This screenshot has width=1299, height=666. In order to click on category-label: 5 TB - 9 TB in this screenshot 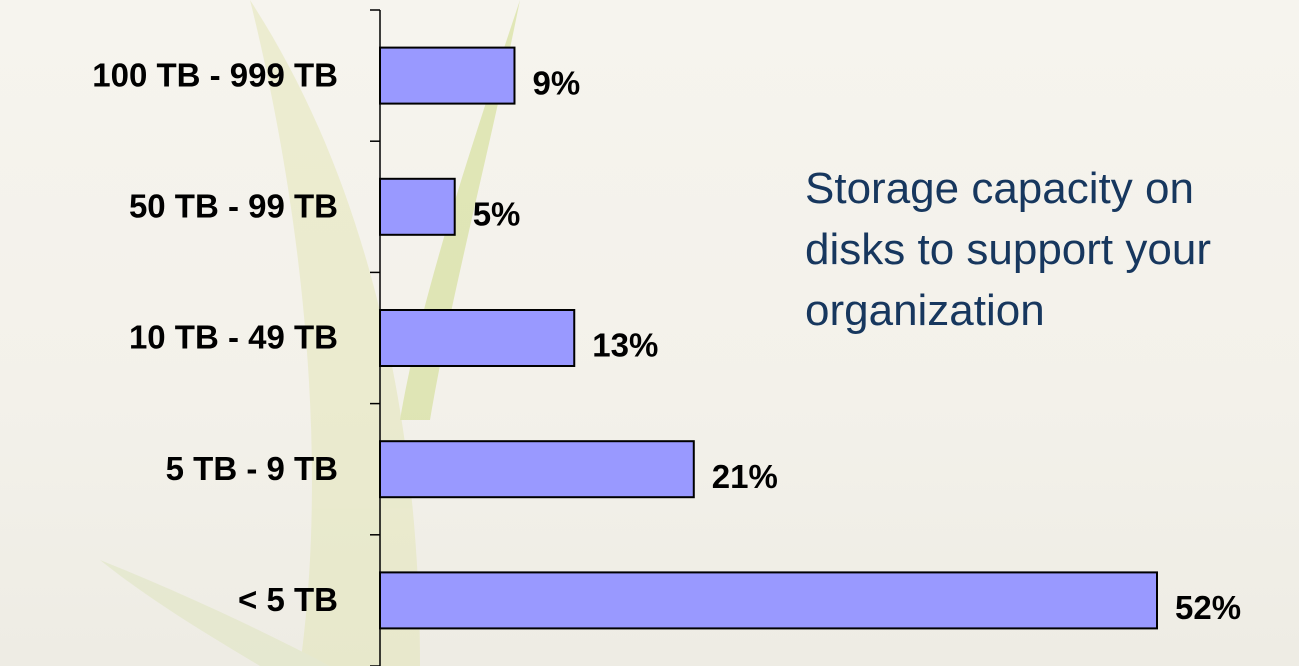, I will do `click(252, 468)`.